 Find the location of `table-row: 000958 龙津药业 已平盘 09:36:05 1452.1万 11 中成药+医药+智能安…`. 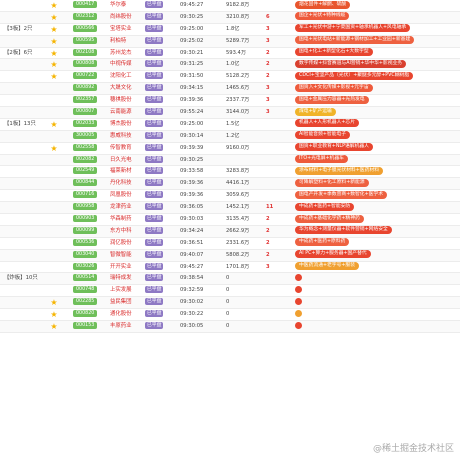

table-row: 000958 龙津药业 已平盘 09:36:05 1452.1万 11 中成药+医药+智能安… is located at coordinates (230, 208).